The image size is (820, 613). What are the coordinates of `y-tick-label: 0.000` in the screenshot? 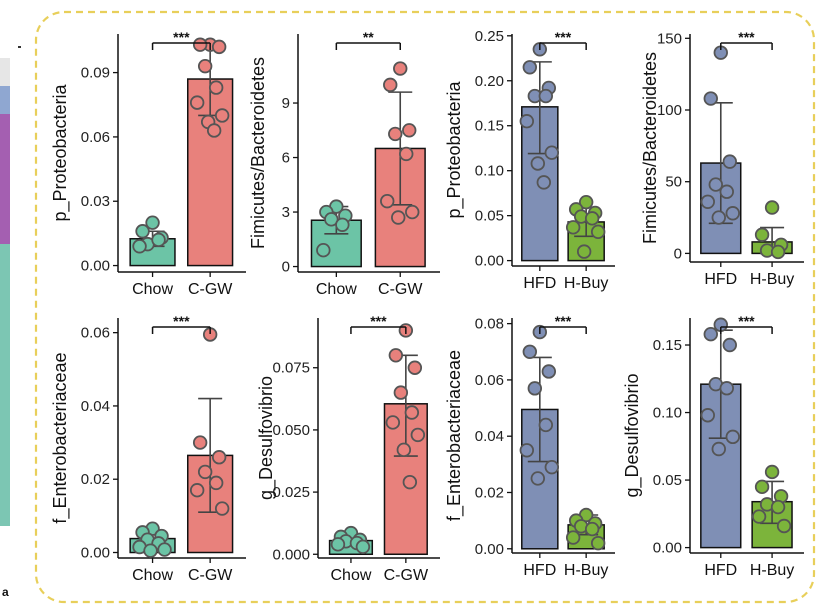 It's located at (291, 554).